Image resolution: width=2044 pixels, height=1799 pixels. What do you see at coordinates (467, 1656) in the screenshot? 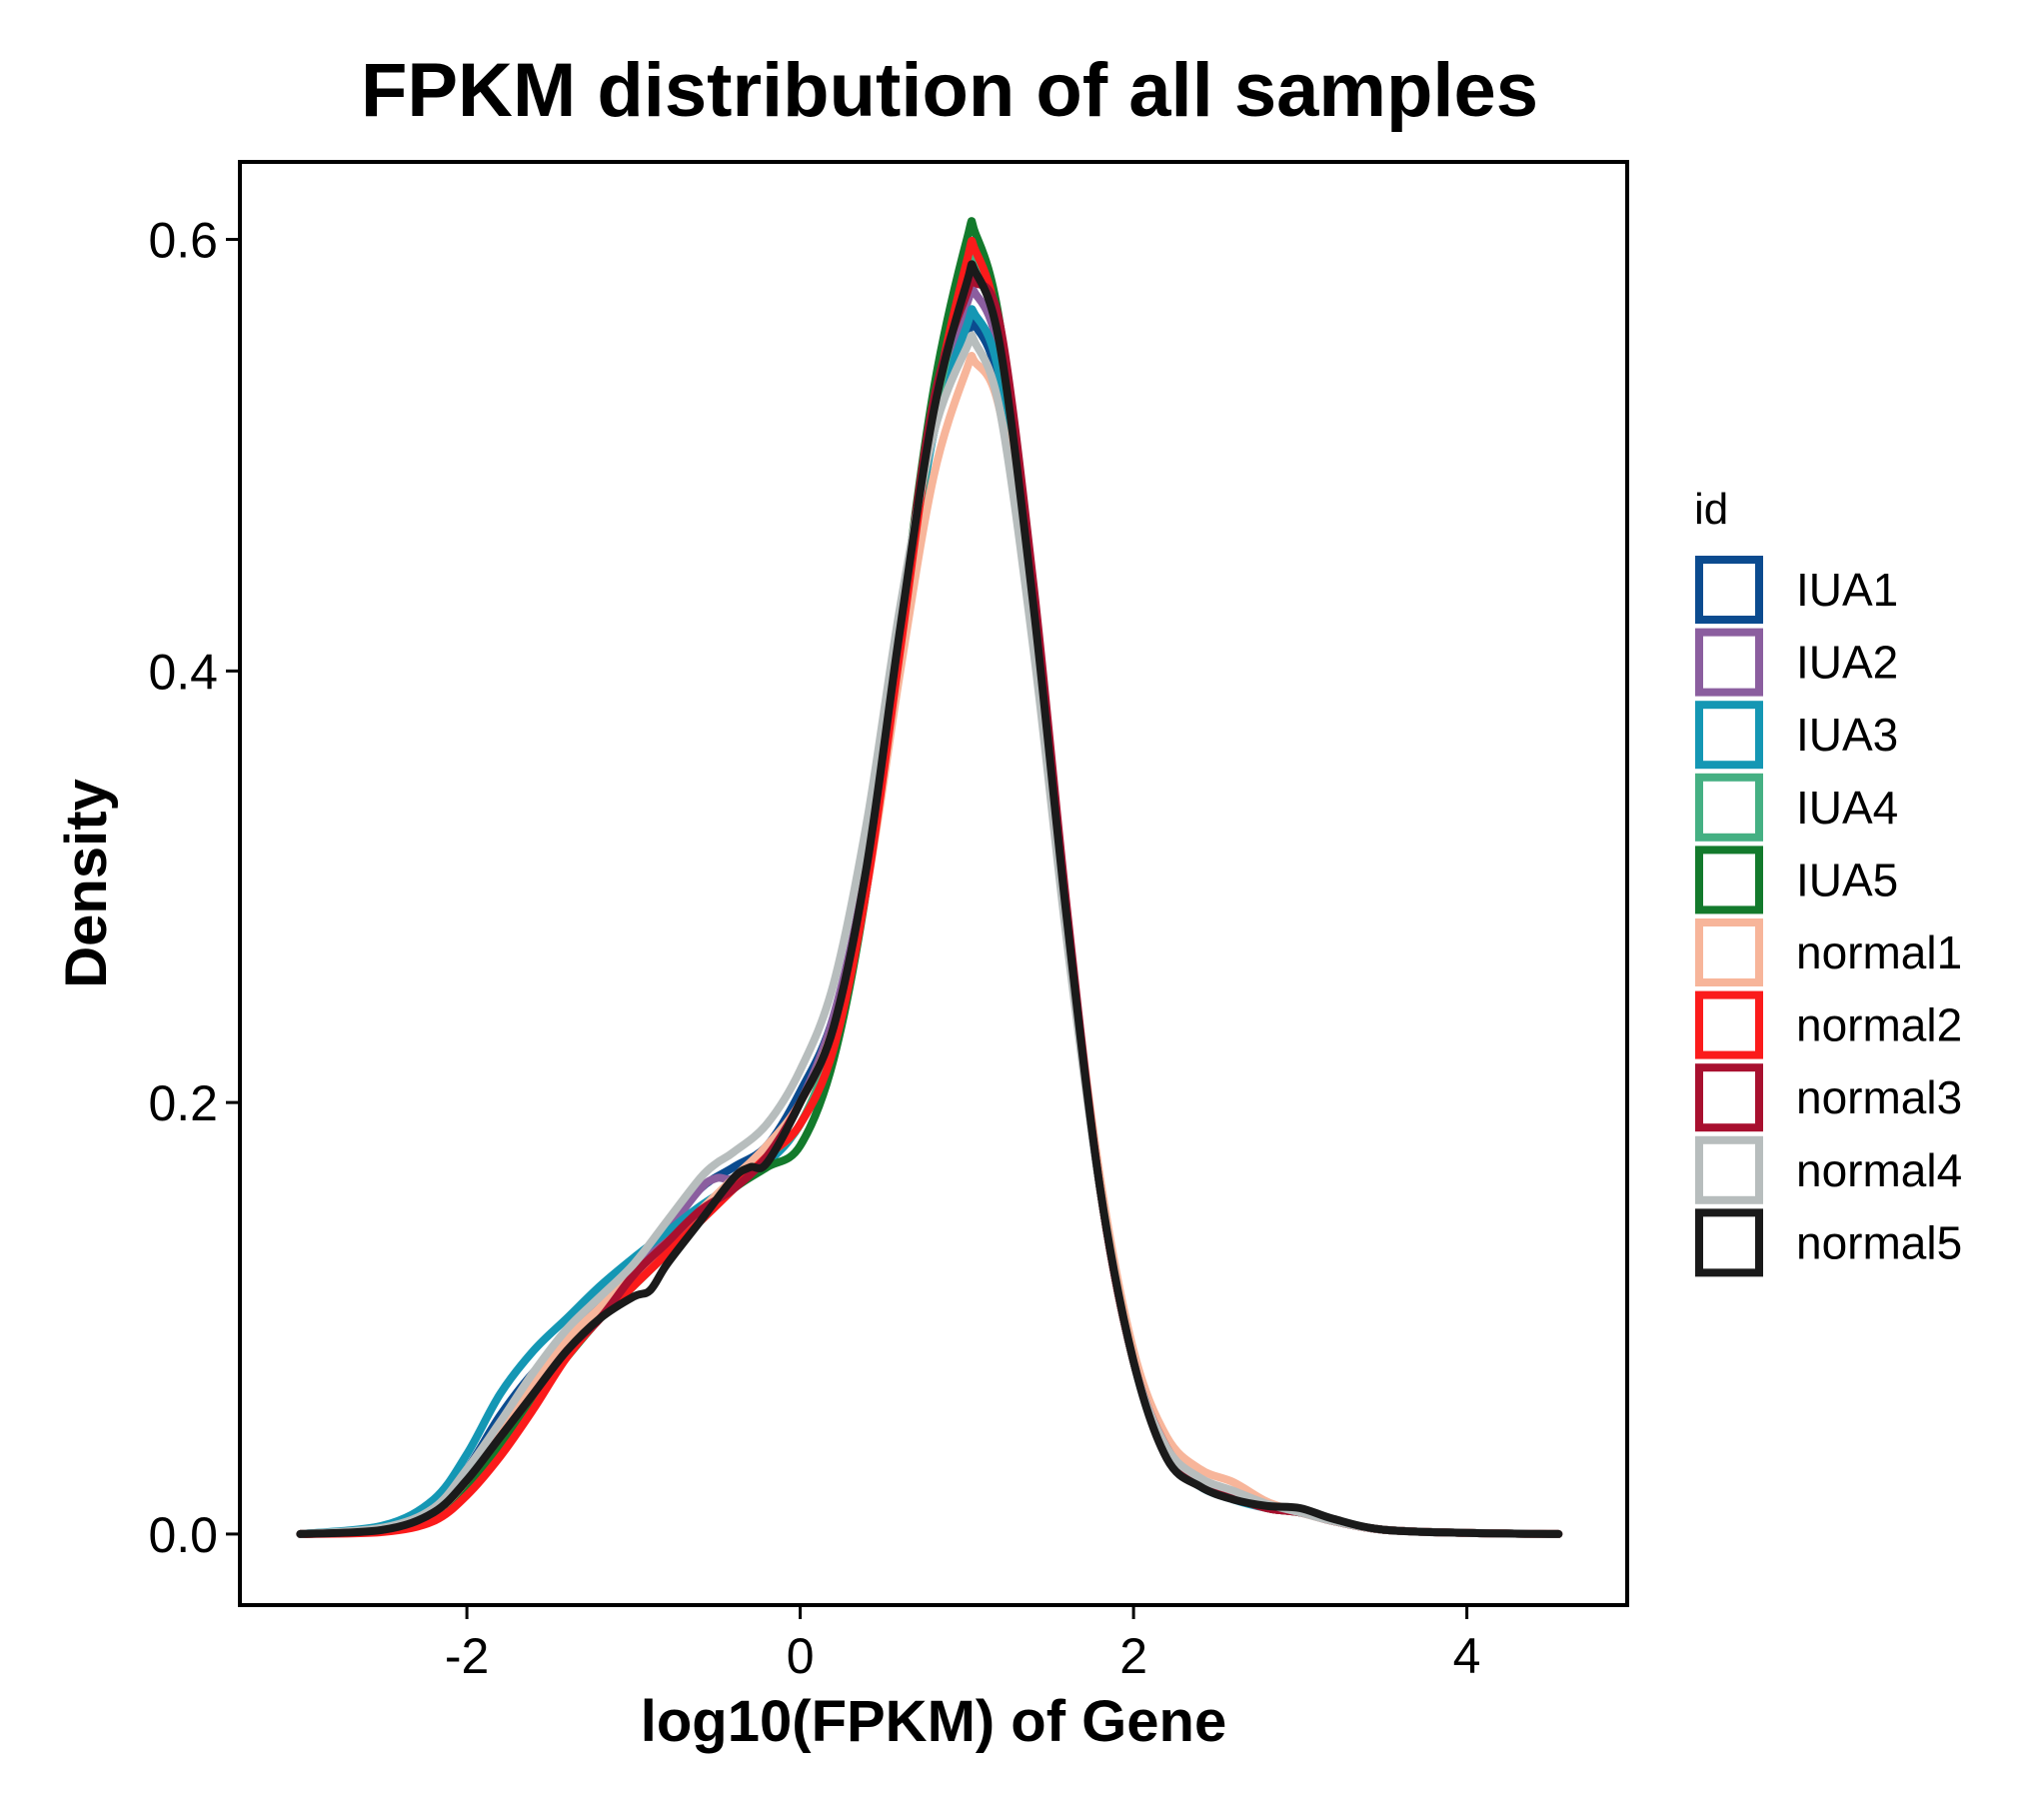
I see `x-tick-label: -2` at bounding box center [467, 1656].